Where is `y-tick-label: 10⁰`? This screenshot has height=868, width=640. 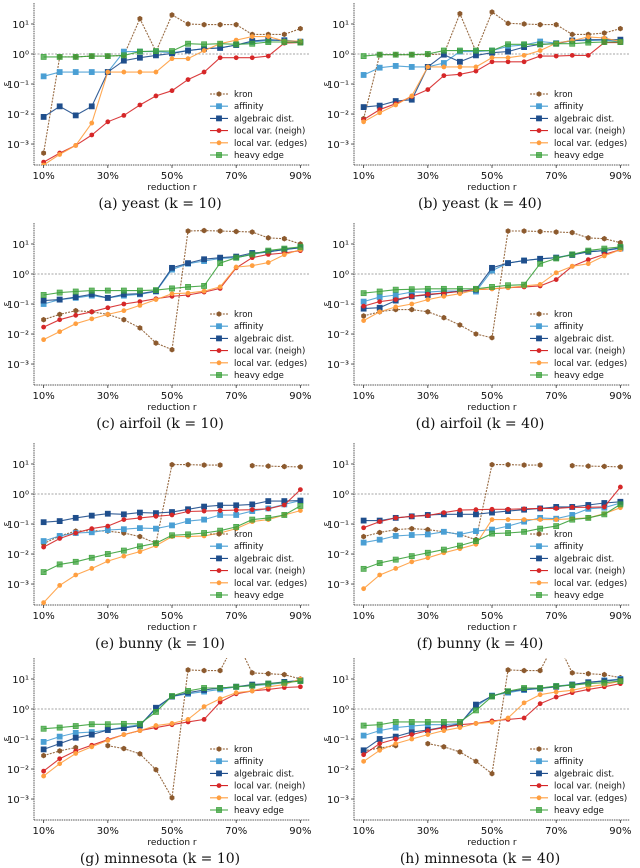
y-tick-label: 10⁰ is located at coordinates (340, 275).